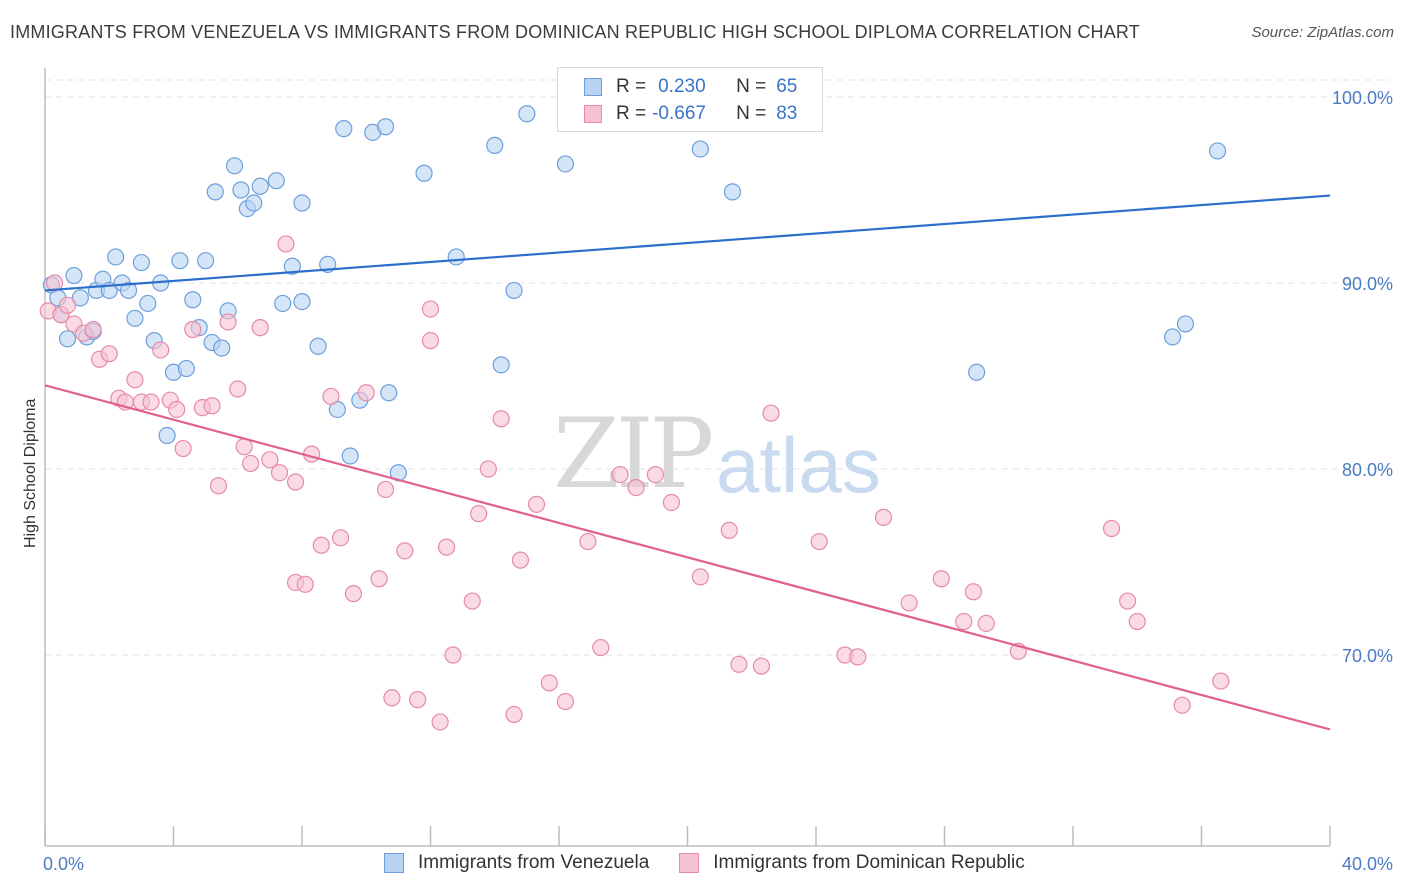  What do you see at coordinates (690, 114) in the screenshot?
I see `legend-row-dominican: R = -0.667 N = 83` at bounding box center [690, 114].